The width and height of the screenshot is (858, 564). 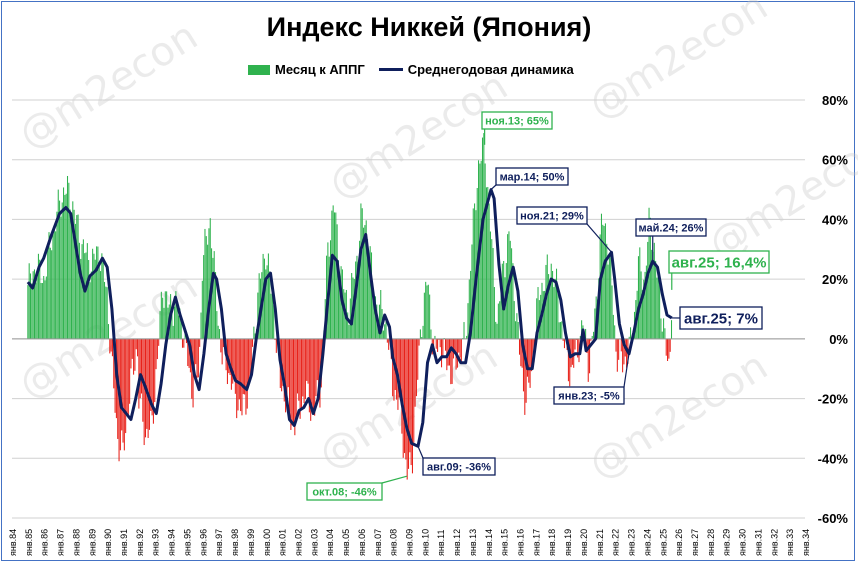 I want to click on x-tick-label: янв.02, so click(x=298, y=542).